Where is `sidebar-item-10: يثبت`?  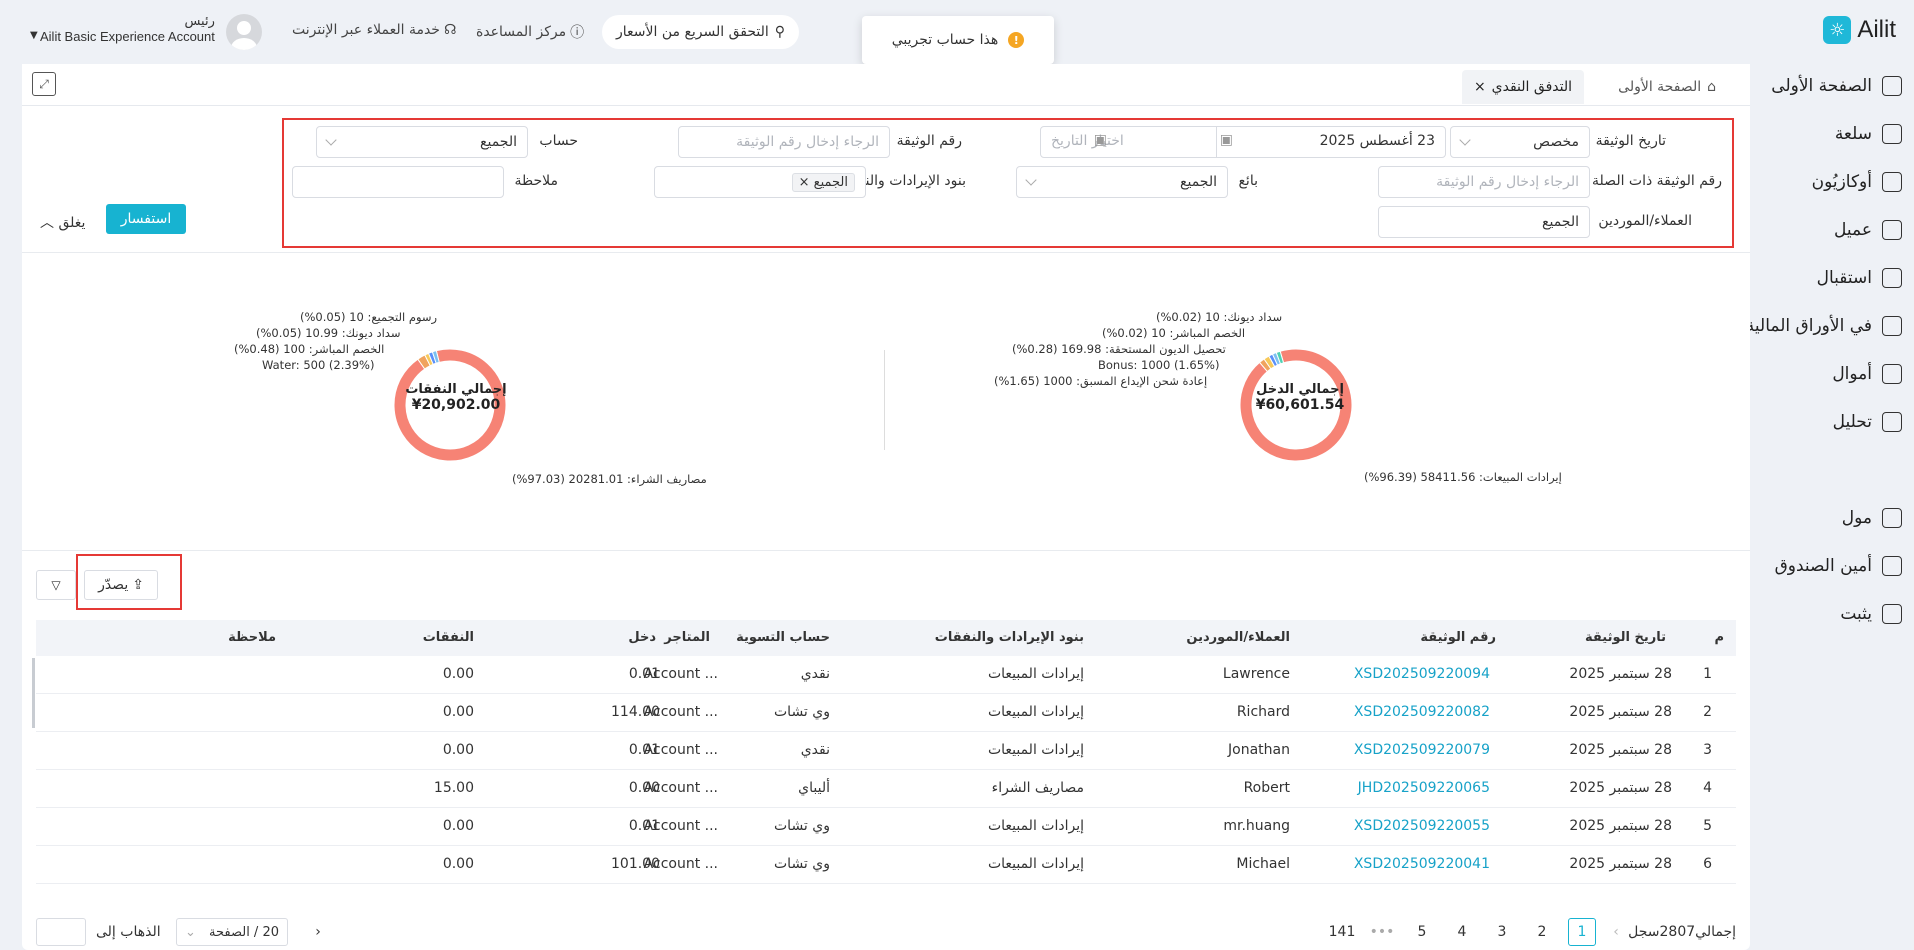
sidebar-item-10: يثبت is located at coordinates (1871, 614).